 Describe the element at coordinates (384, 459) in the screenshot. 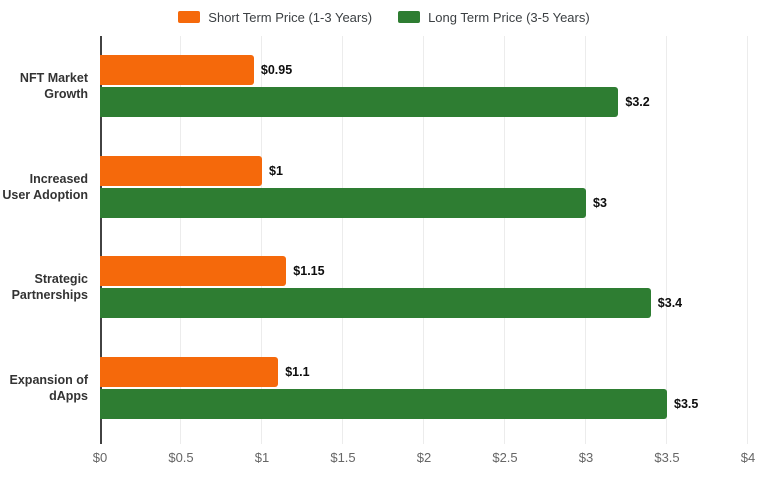

I see `x-axis: $0 $0.5 $1 $1.5 $2 $2.5 $3 $3.5 $4` at that location.